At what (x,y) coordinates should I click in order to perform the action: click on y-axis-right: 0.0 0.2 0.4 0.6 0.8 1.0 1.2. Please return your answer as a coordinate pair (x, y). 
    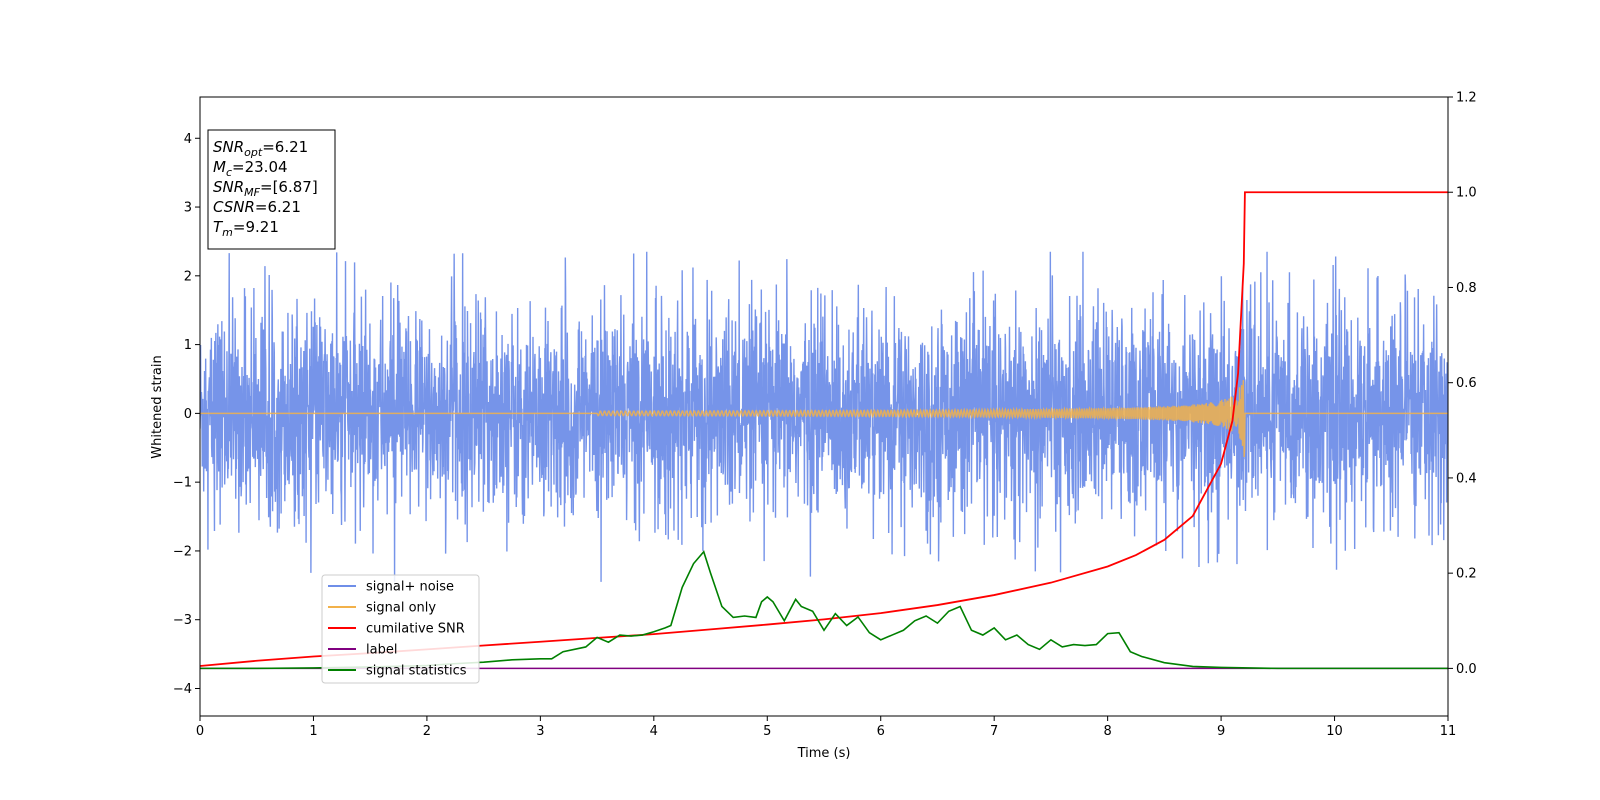
    Looking at the image, I should click on (1462, 384).